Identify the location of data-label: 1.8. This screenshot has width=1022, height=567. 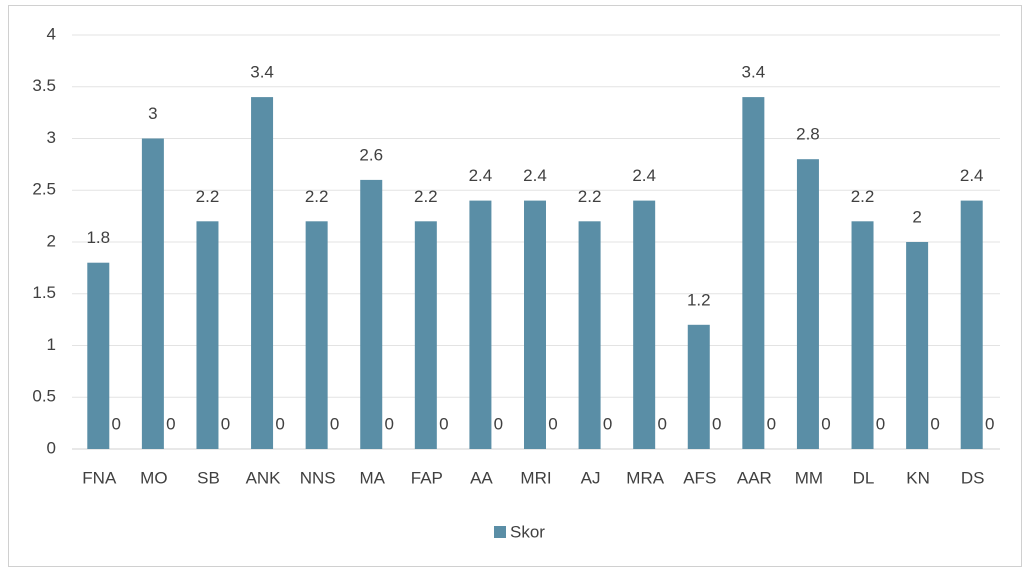
(98, 237).